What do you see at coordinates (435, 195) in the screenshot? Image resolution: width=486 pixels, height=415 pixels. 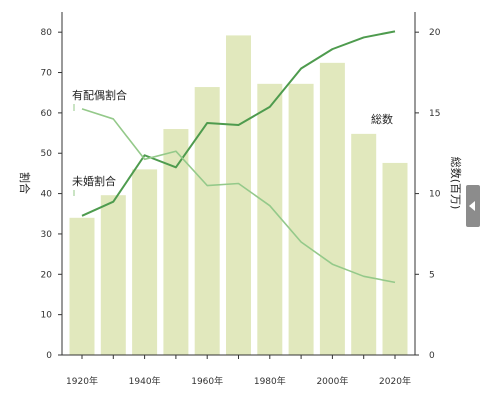 I see `y-right-tick-label: 10` at bounding box center [435, 195].